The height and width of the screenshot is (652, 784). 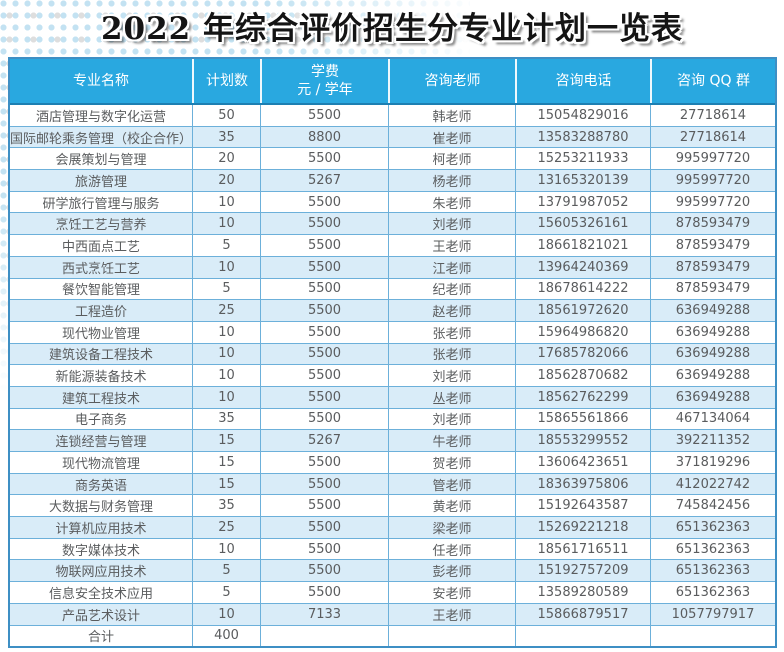 What do you see at coordinates (100, 508) in the screenshot?
I see `cell-major: 大数据与财务管理` at bounding box center [100, 508].